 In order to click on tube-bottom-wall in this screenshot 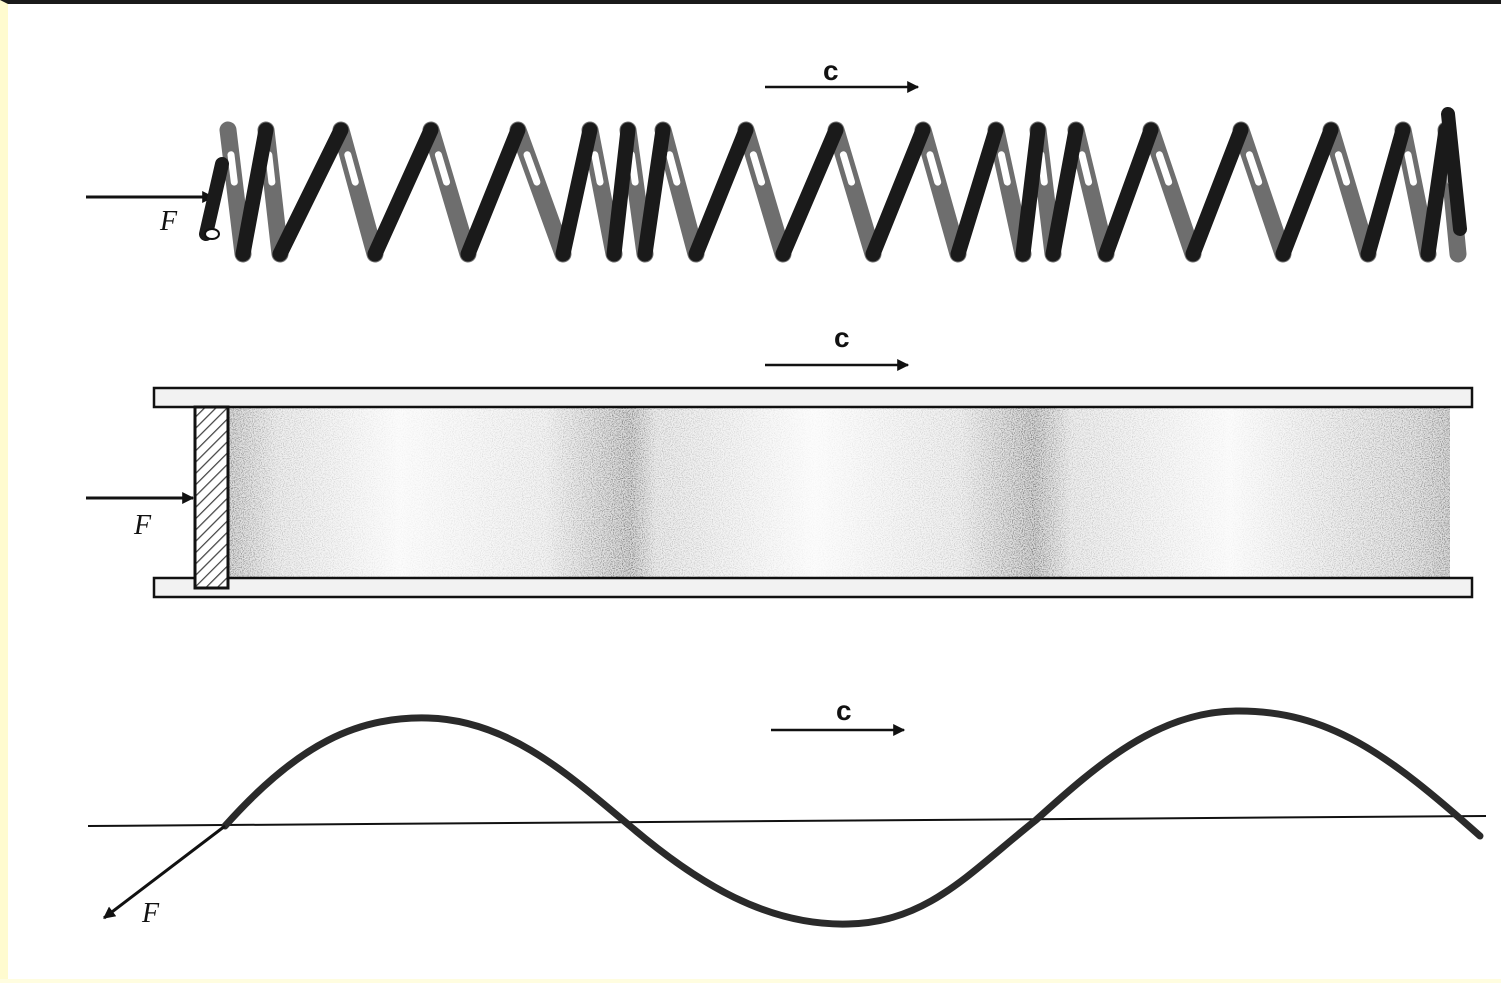, I will do `click(813, 587)`.